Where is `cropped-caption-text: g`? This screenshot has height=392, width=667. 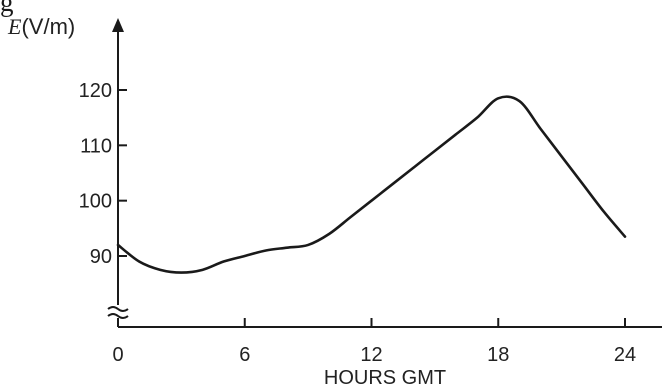 cropped-caption-text: g is located at coordinates (7, 8).